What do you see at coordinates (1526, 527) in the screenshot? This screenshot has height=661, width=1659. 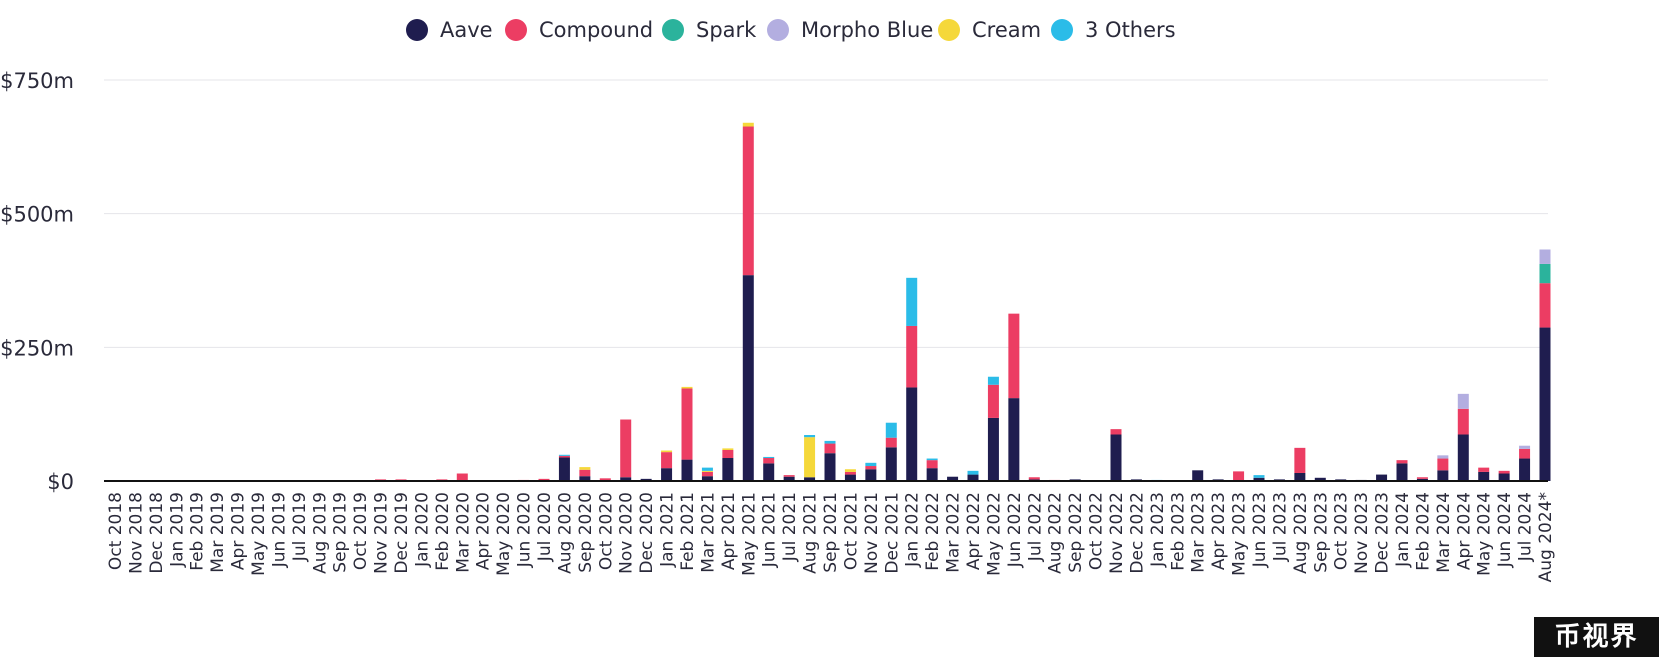 I see `x-tick-label: Jul 2024` at bounding box center [1526, 527].